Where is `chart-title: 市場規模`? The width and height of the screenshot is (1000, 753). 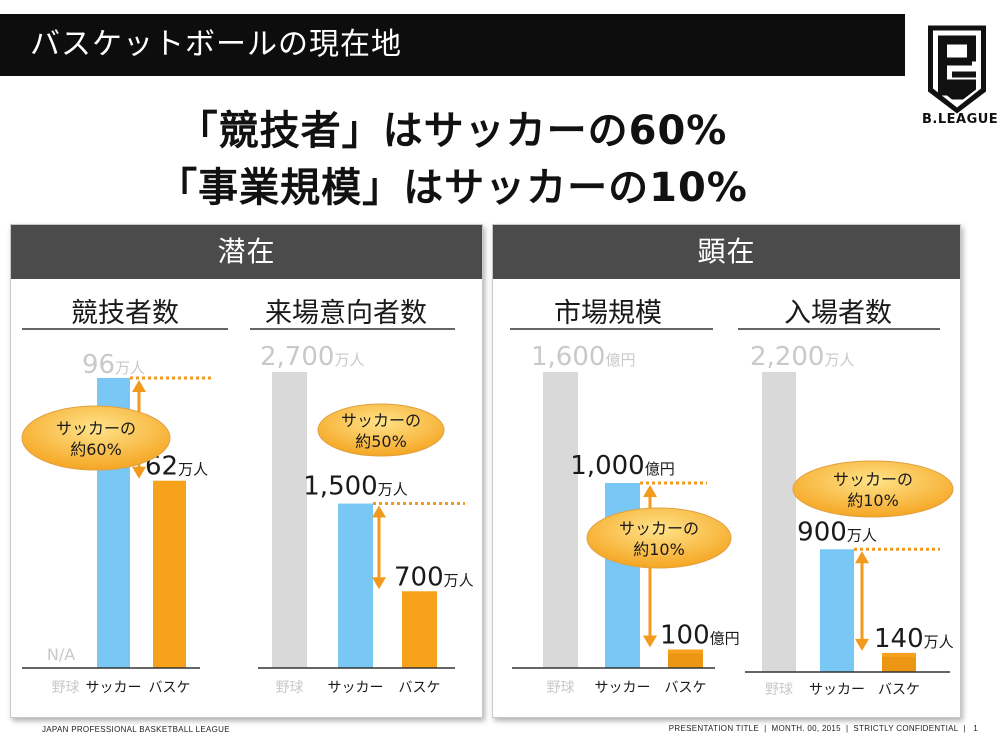
chart-title: 市場規模 is located at coordinates (608, 313).